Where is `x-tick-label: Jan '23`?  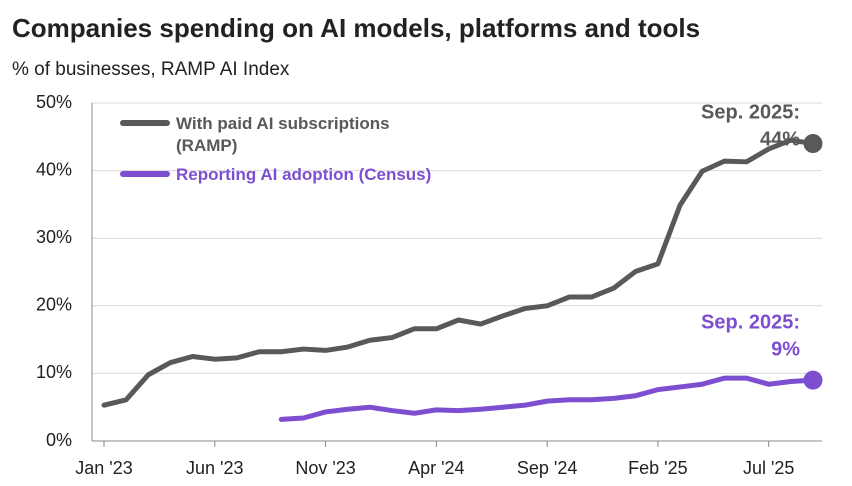
x-tick-label: Jan '23 is located at coordinates (103, 468).